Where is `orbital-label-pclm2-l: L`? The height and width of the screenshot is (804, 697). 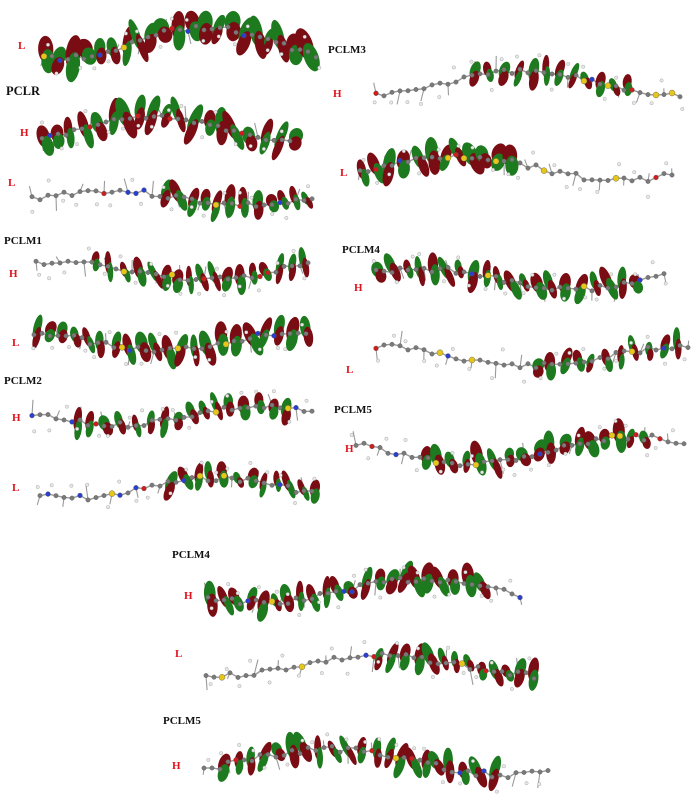 orbital-label-pclm2-l: L is located at coordinates (16, 488).